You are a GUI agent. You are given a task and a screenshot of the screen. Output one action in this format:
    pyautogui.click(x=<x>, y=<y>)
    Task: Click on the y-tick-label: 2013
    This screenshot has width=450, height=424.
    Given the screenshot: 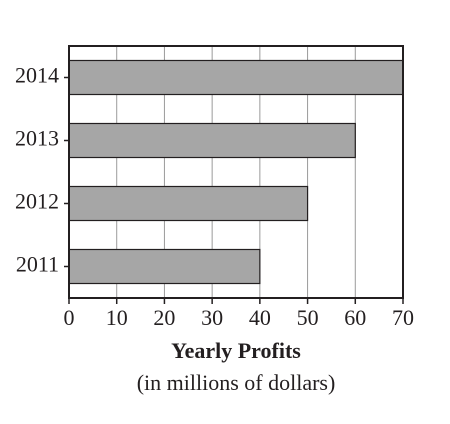 What is the action you would take?
    pyautogui.click(x=37, y=138)
    